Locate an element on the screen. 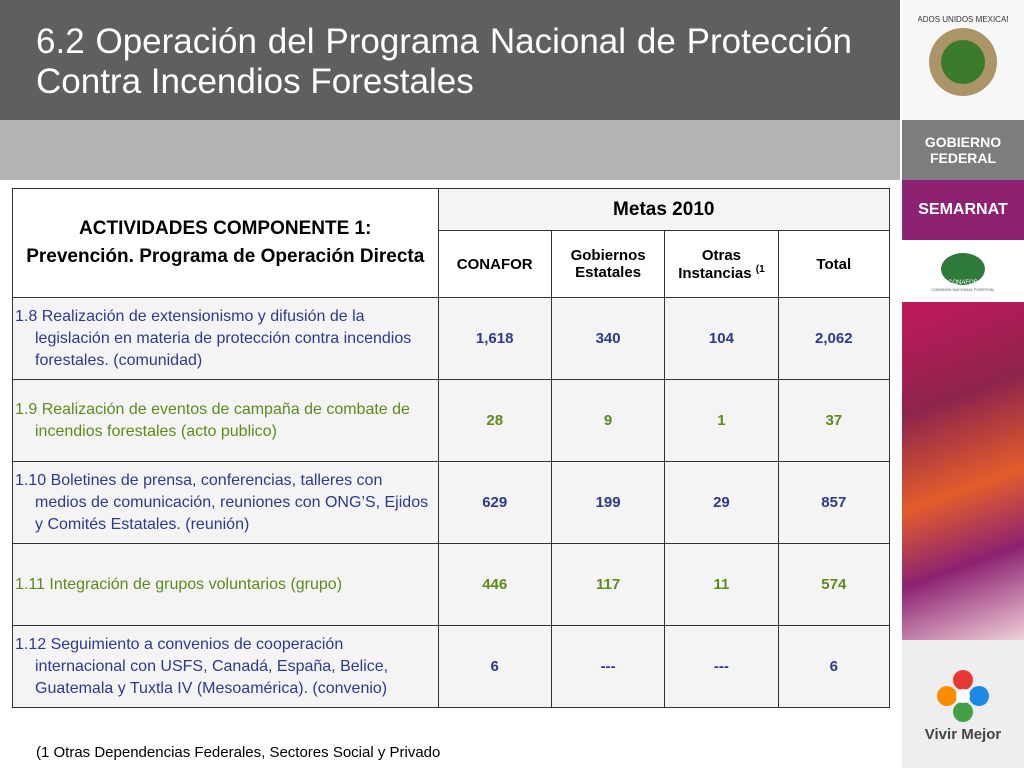 The height and width of the screenshot is (768, 1024). conafor-icon: CONAFOR is located at coordinates (963, 269).